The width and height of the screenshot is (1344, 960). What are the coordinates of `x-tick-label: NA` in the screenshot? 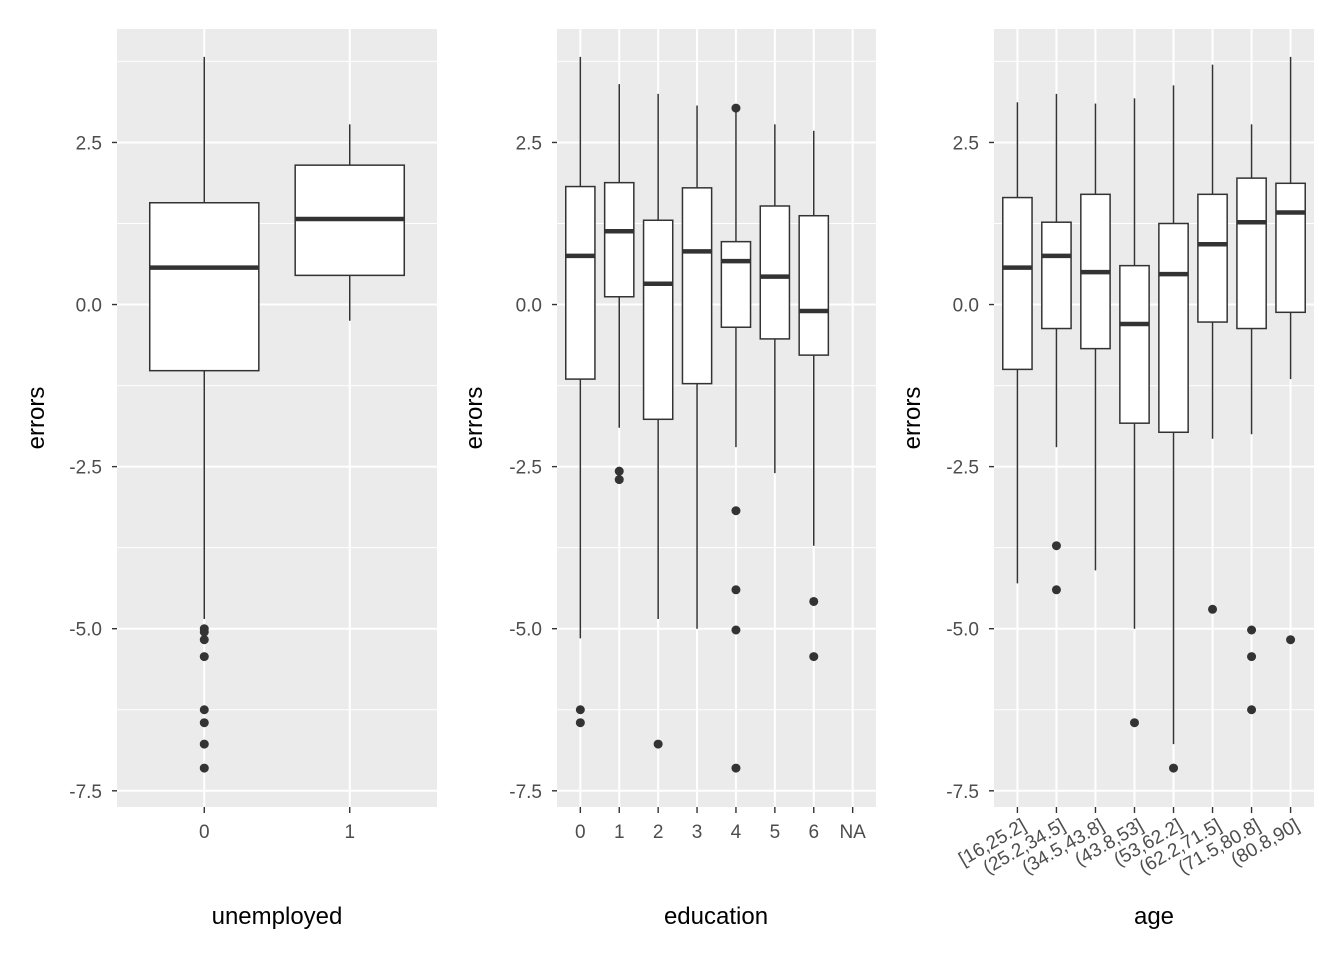 It's located at (852, 832).